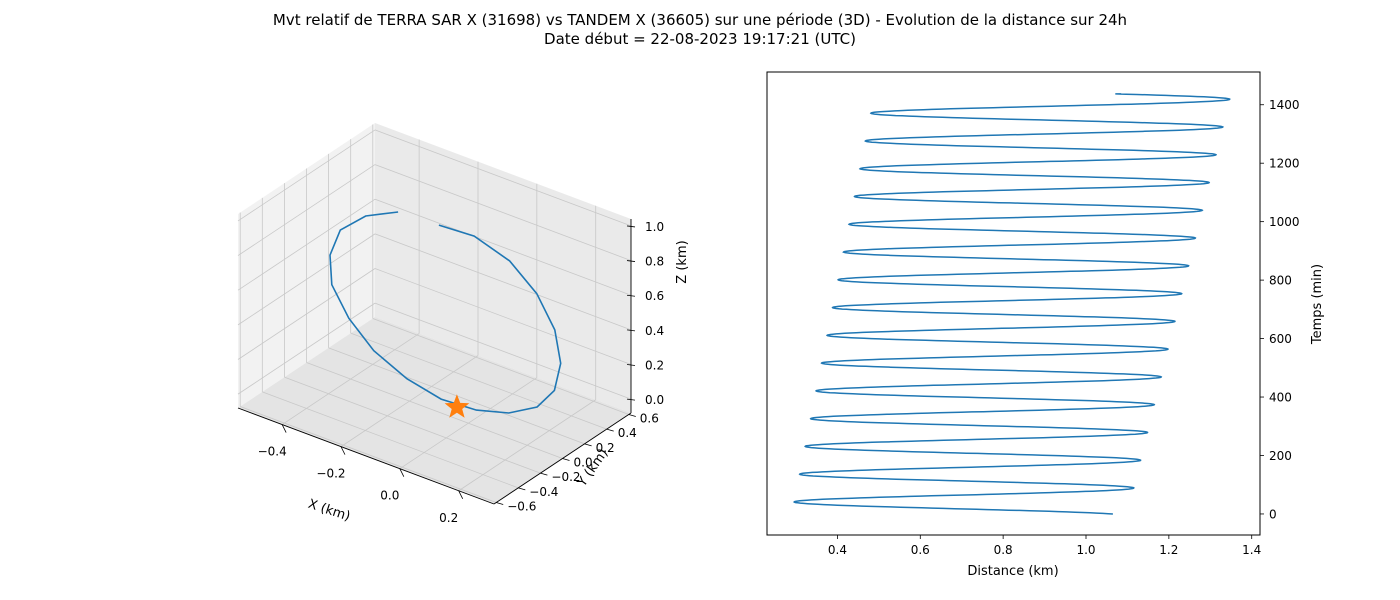 The height and width of the screenshot is (600, 1400). What do you see at coordinates (1280, 456) in the screenshot?
I see `y-tick-label: 200` at bounding box center [1280, 456].